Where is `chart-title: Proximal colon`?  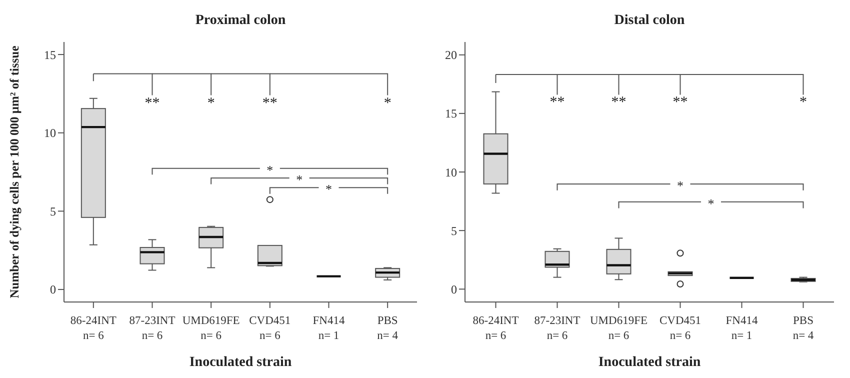 chart-title: Proximal colon is located at coordinates (240, 20).